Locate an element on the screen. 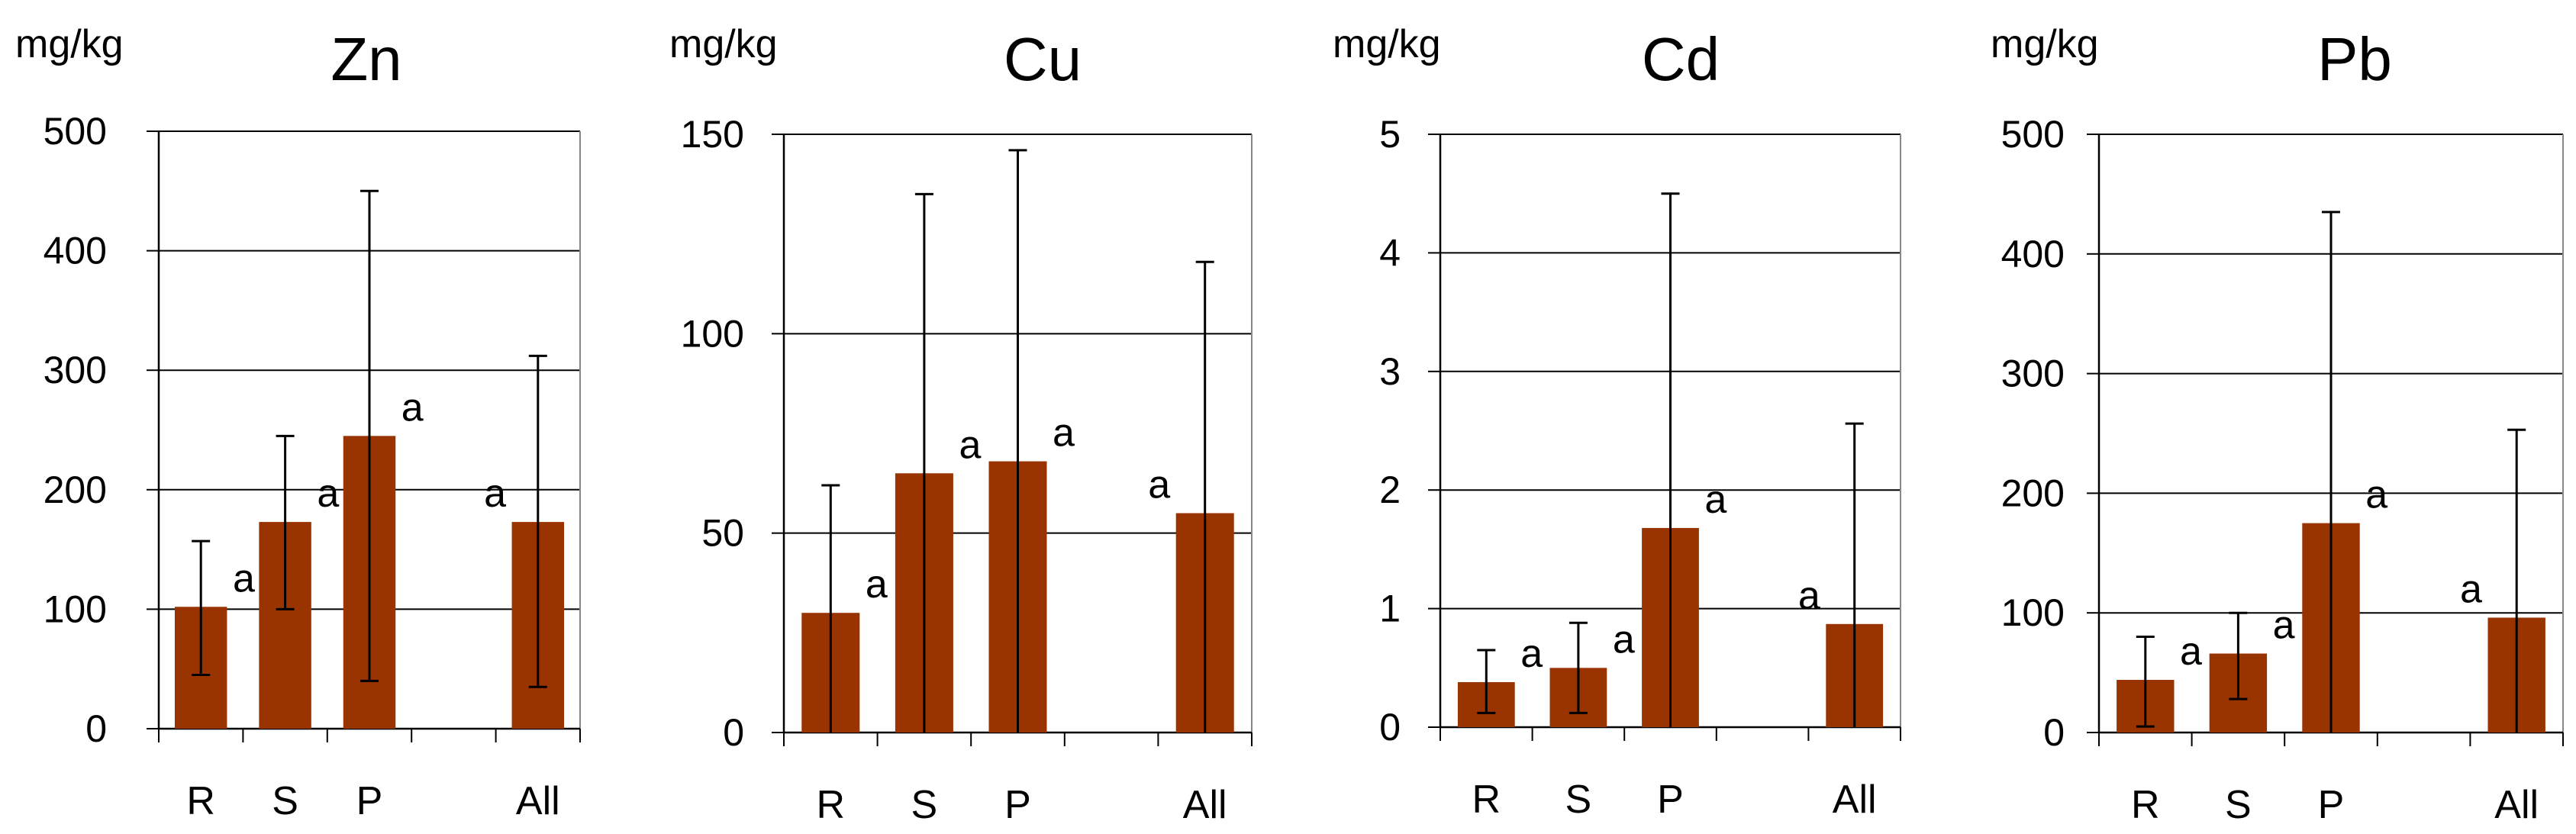 This screenshot has height=834, width=2576. chart-title: Cu is located at coordinates (1043, 59).